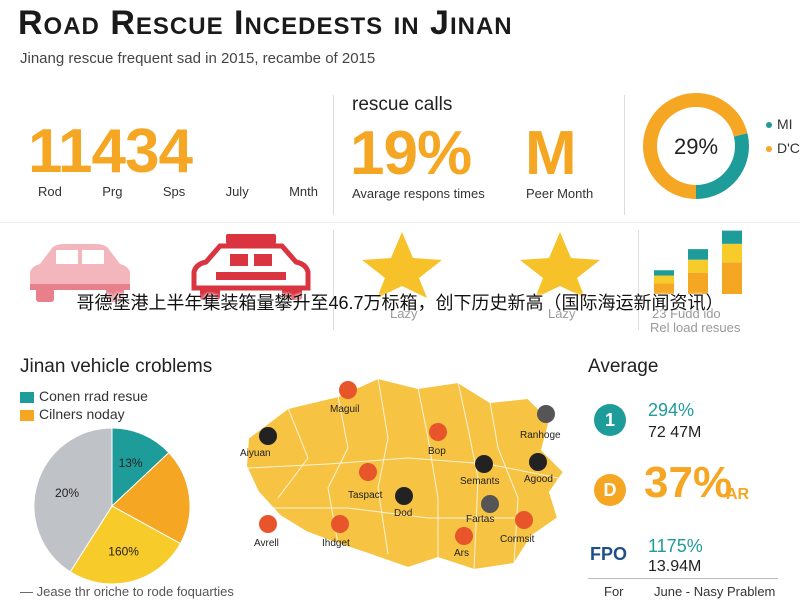 This screenshot has height=600, width=800. I want to click on average-badge: D, so click(610, 490).